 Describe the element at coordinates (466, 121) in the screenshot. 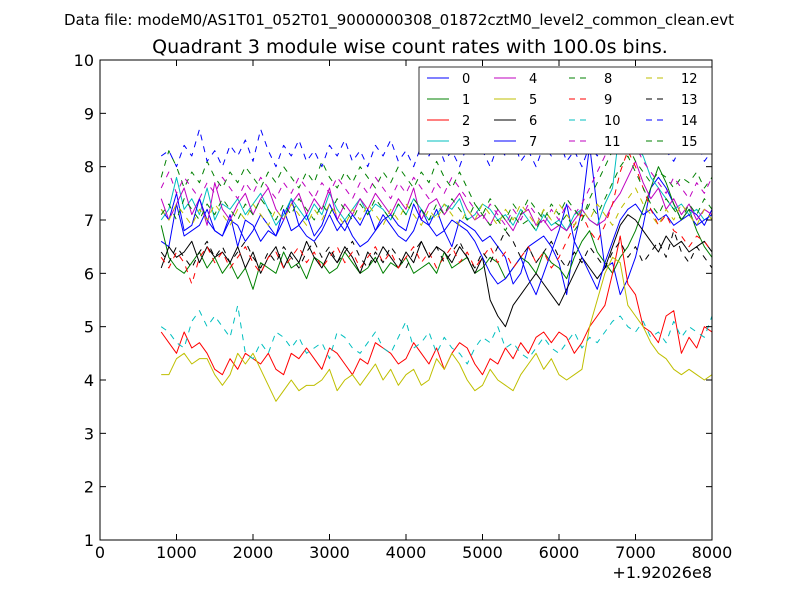

I see `legend-label-2: 2` at that location.